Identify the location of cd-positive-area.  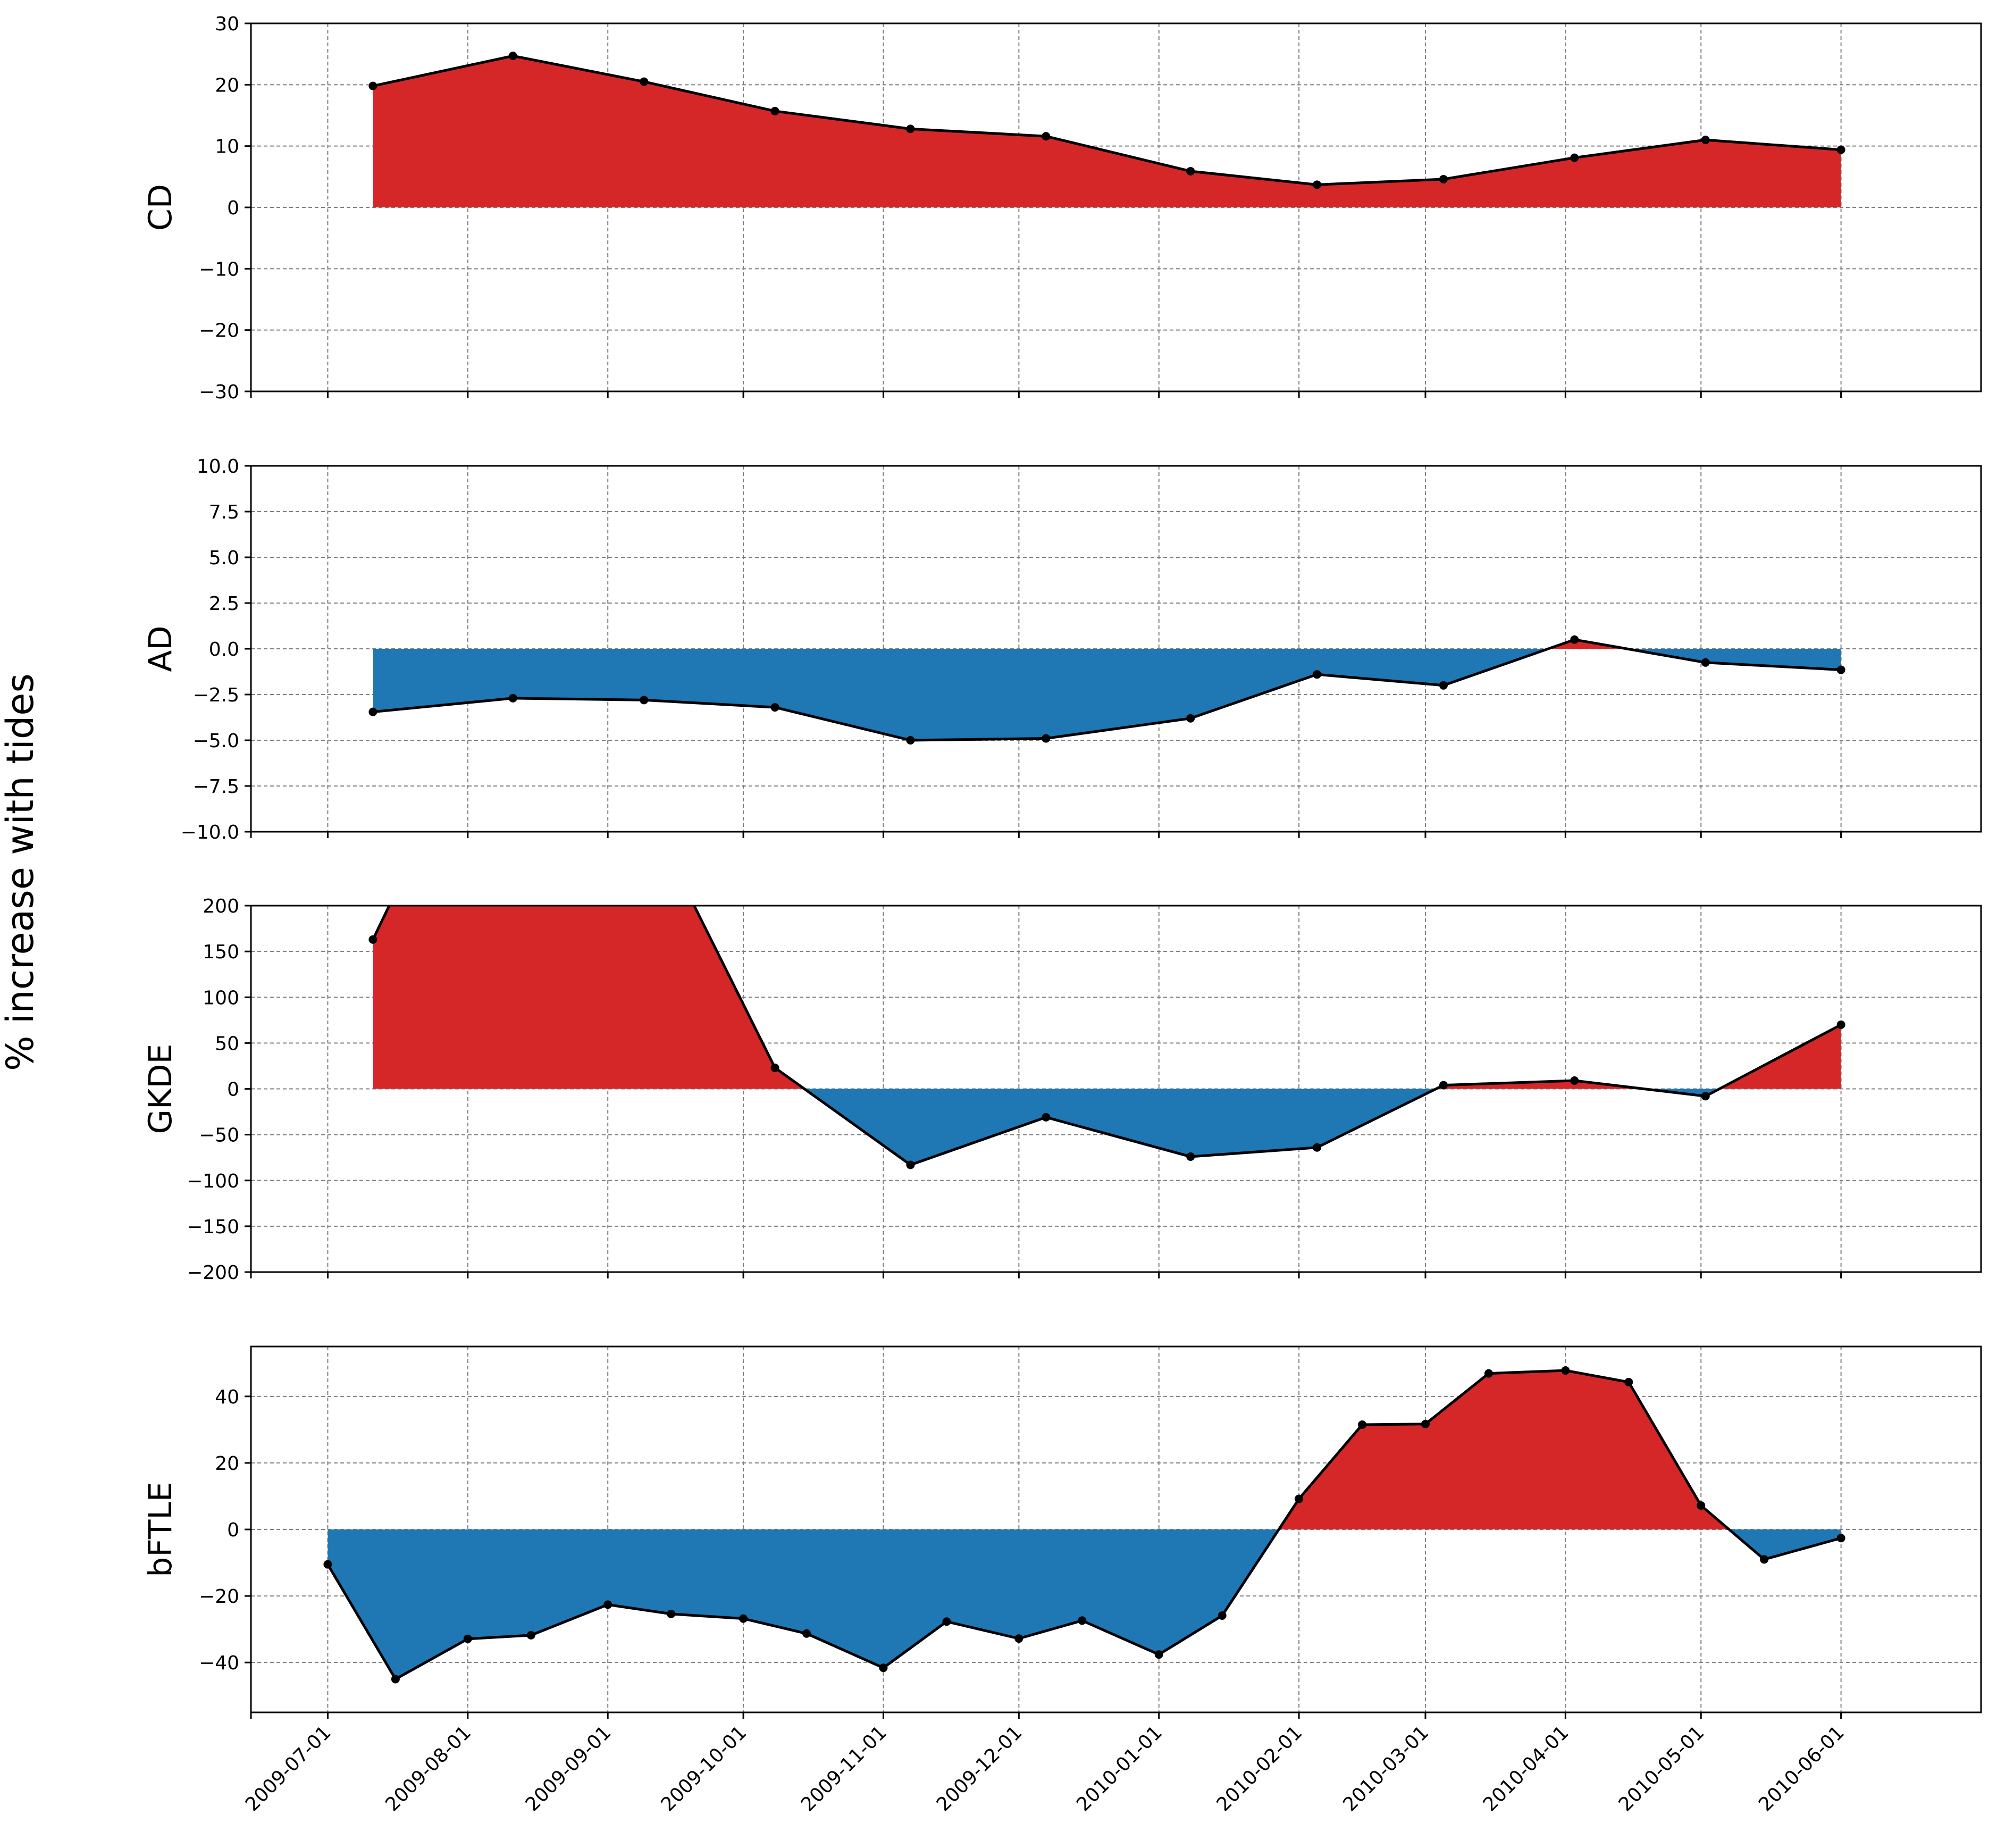
(1107, 132).